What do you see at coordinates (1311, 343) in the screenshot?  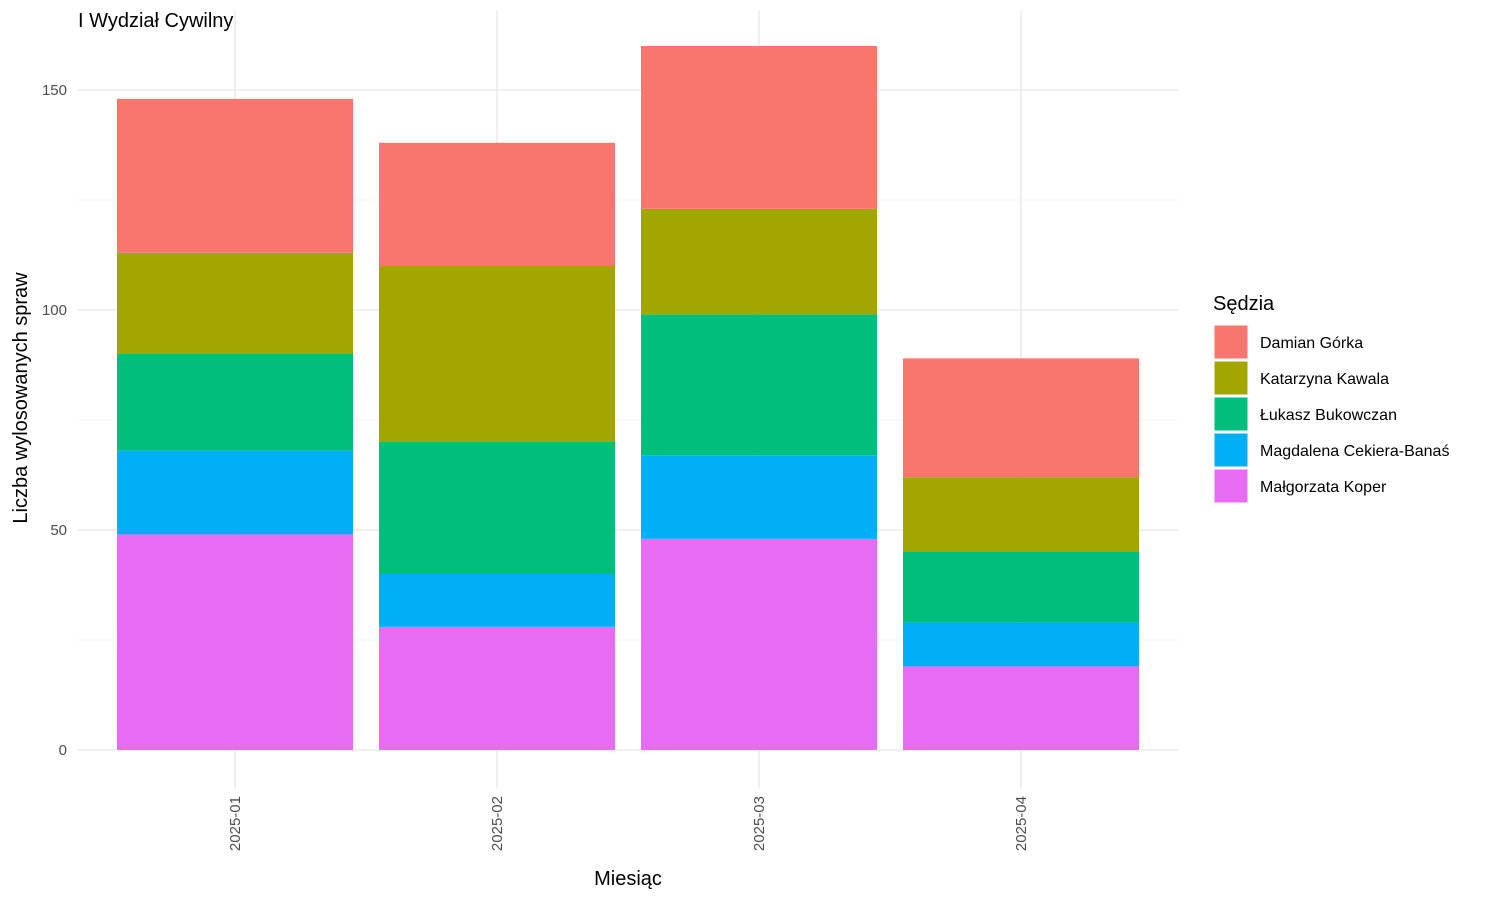 I see `legend-label: Damian Górka` at bounding box center [1311, 343].